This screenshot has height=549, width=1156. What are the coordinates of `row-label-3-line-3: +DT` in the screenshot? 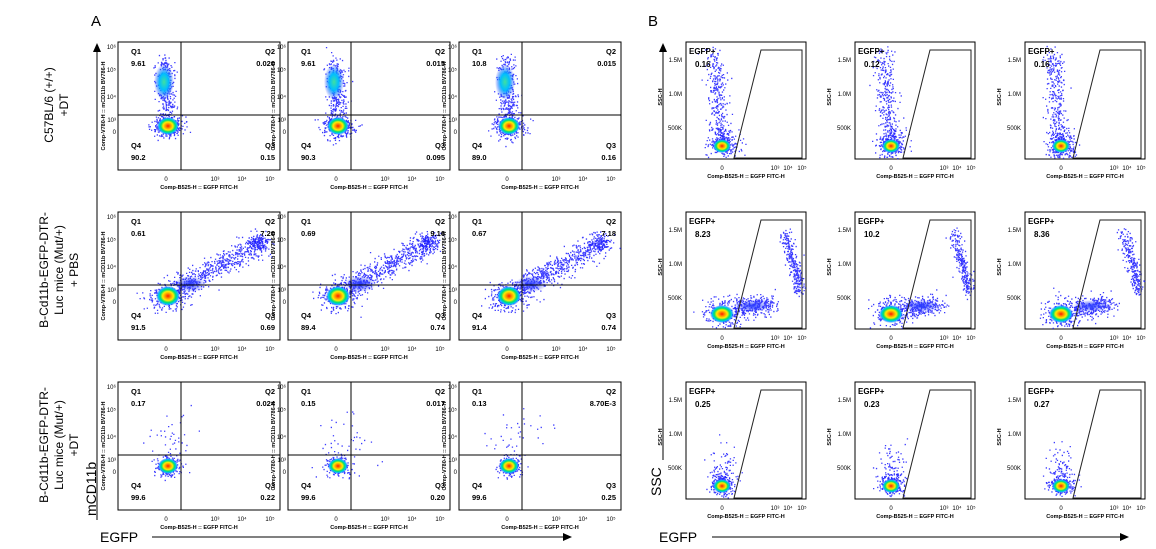 It's located at (74, 445).